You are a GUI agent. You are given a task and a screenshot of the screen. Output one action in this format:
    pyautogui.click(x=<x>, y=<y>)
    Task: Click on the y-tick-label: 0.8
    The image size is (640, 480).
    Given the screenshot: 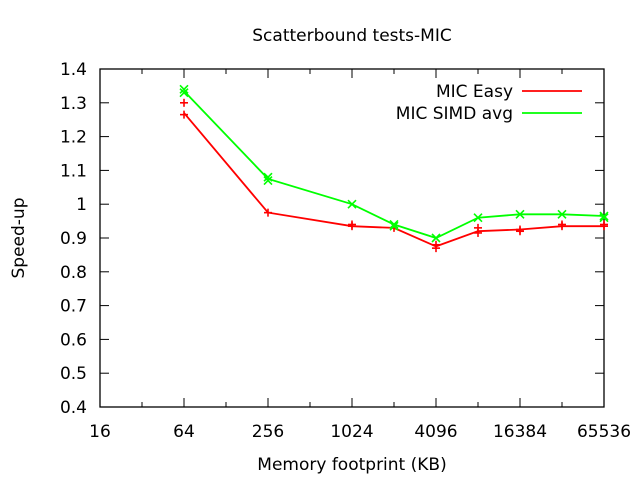 What is the action you would take?
    pyautogui.click(x=73, y=273)
    